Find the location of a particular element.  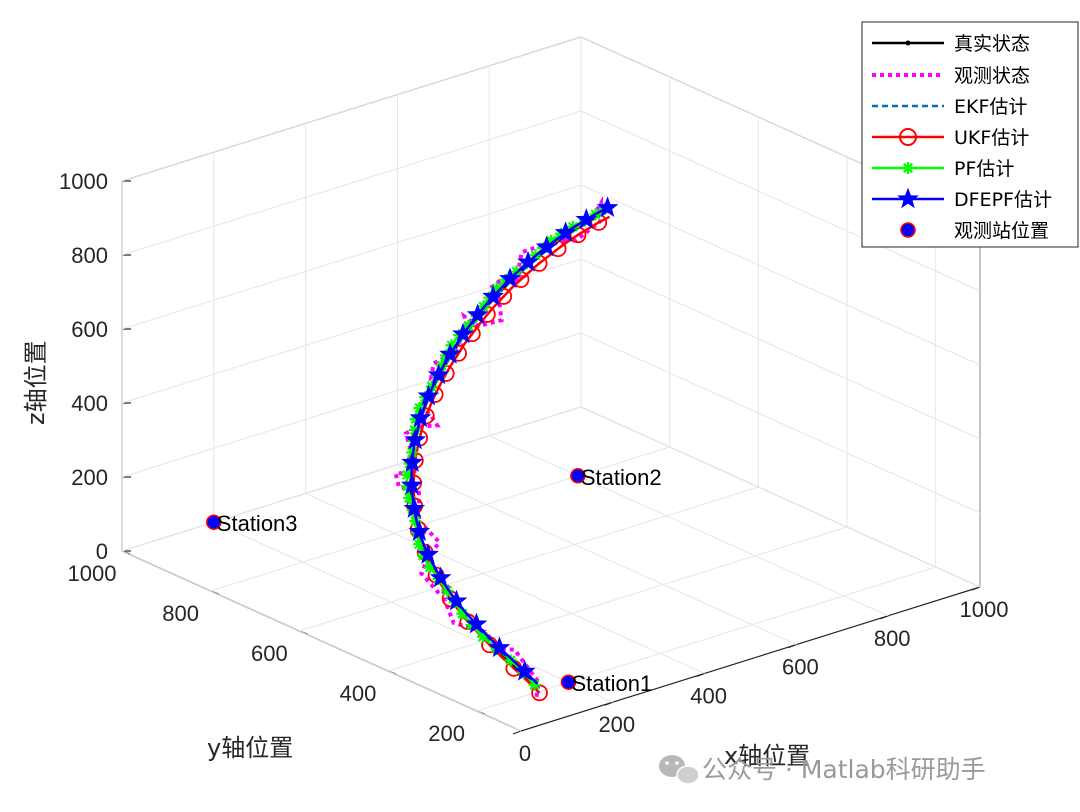

y-tick-label: 1000 is located at coordinates (92, 573).